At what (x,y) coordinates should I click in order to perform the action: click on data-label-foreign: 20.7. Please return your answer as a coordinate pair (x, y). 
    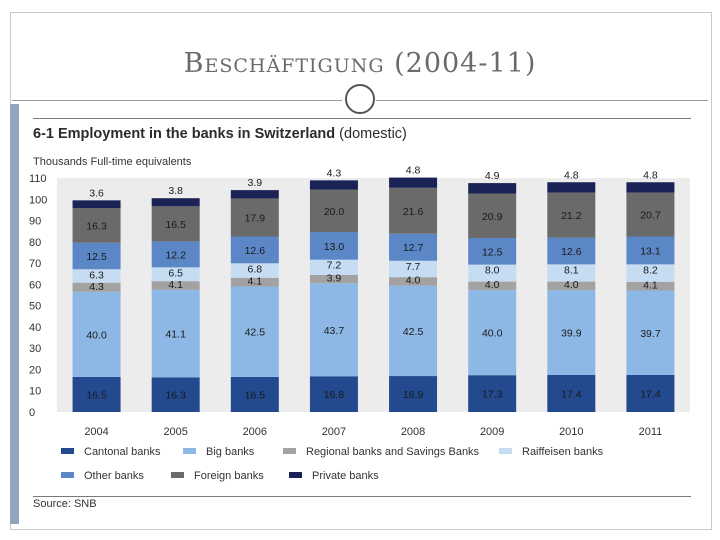
    Looking at the image, I should click on (650, 215).